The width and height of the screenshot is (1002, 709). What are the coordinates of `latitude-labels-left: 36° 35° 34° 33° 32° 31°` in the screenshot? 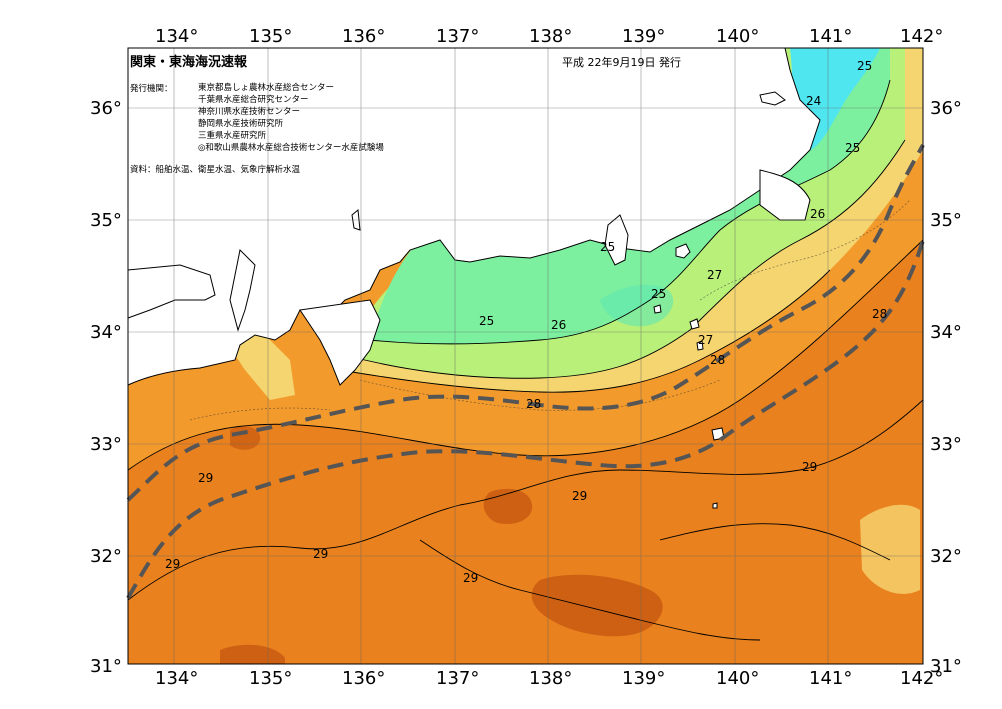 It's located at (106, 387).